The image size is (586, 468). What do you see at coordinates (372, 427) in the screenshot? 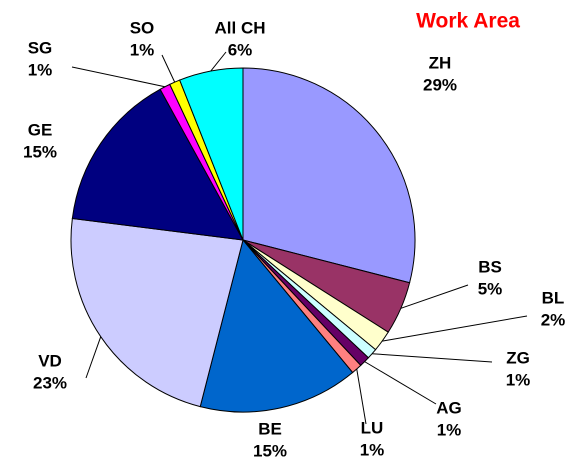
I see `slice-label: LU` at bounding box center [372, 427].